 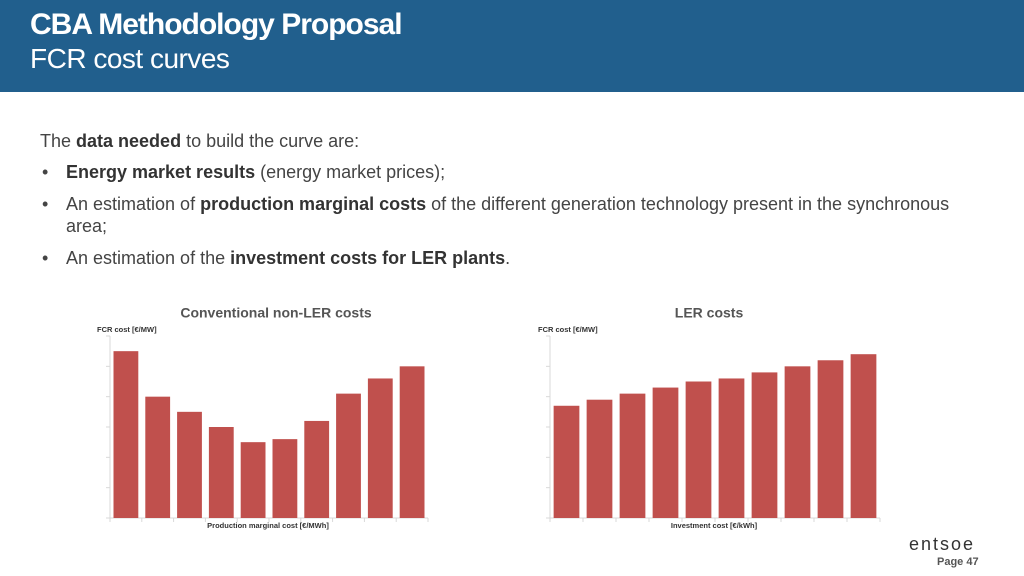 What do you see at coordinates (161, 172) in the screenshot?
I see `text-run: Energy market results` at bounding box center [161, 172].